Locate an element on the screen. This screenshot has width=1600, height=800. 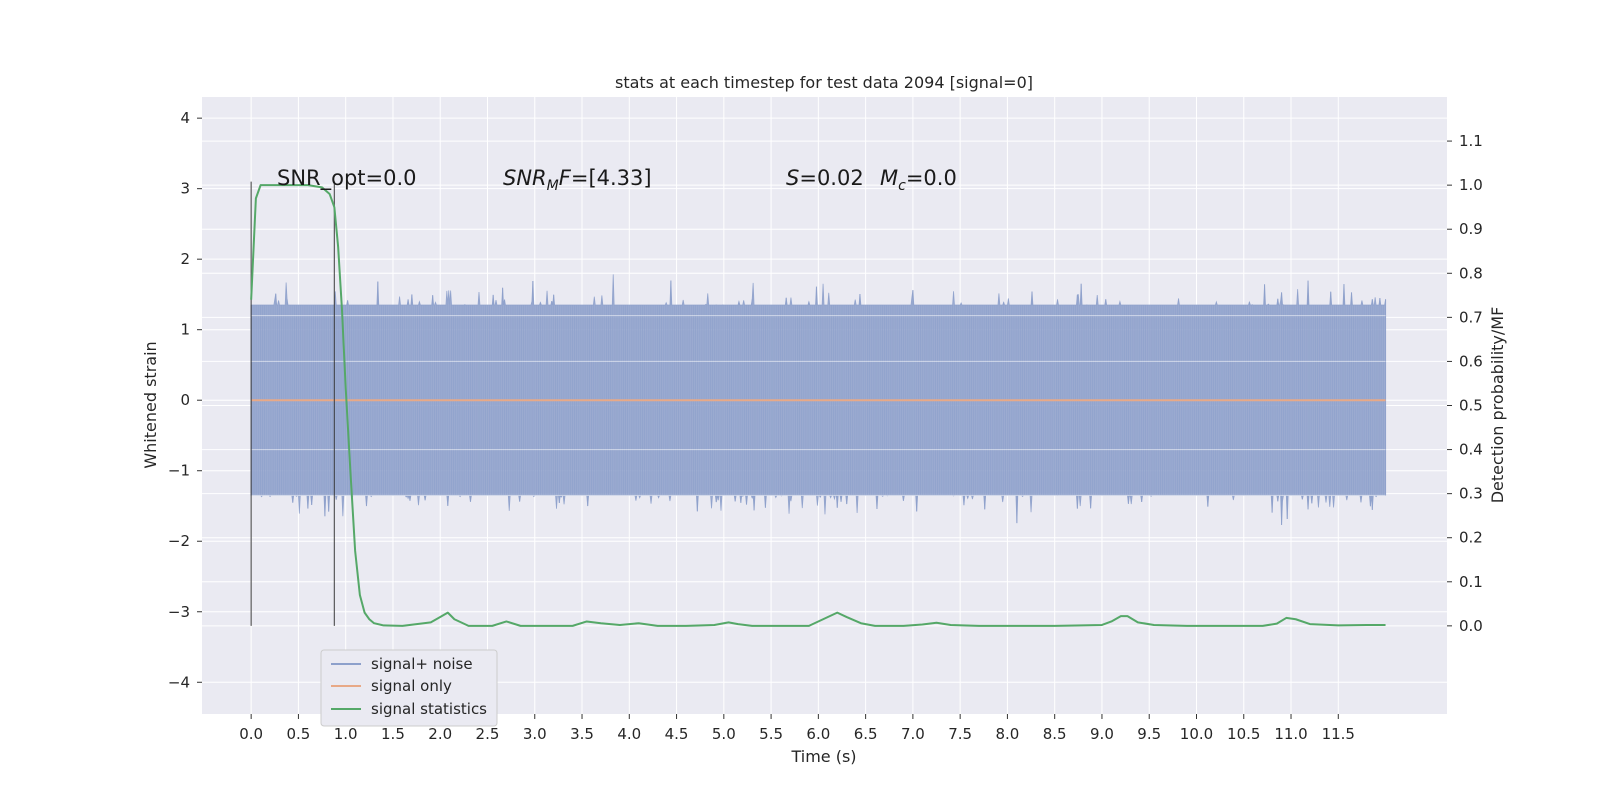
x-tick-label: 3.0 is located at coordinates (535, 734).